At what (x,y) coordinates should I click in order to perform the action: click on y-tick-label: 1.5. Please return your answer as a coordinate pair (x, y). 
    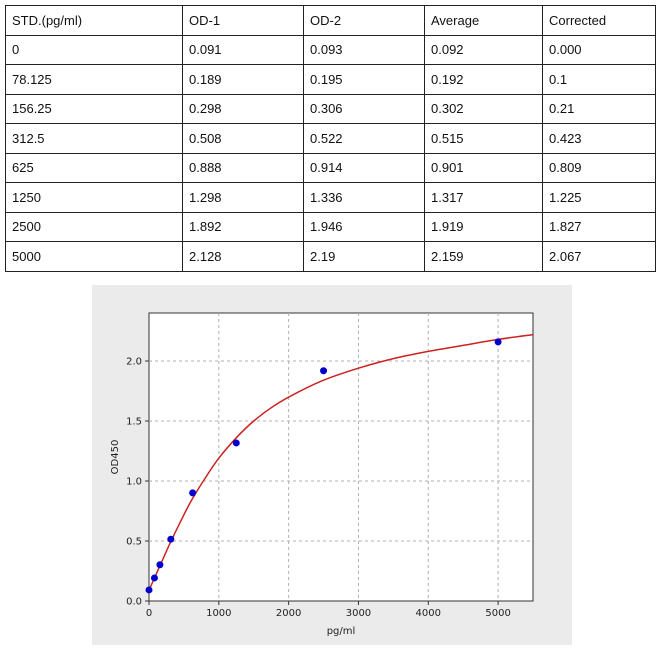
    Looking at the image, I should click on (134, 422).